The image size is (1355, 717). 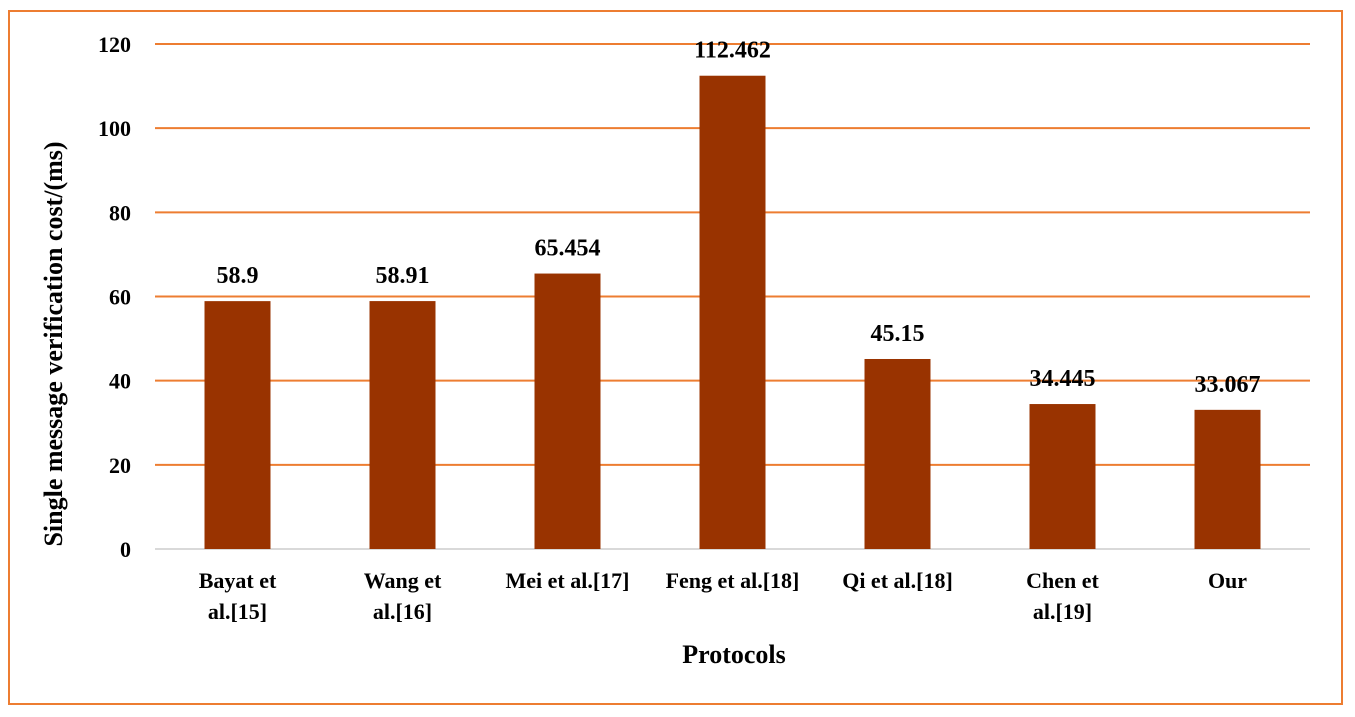 I want to click on y-axis-title: Single message verification cost/(ms), so click(x=53, y=343).